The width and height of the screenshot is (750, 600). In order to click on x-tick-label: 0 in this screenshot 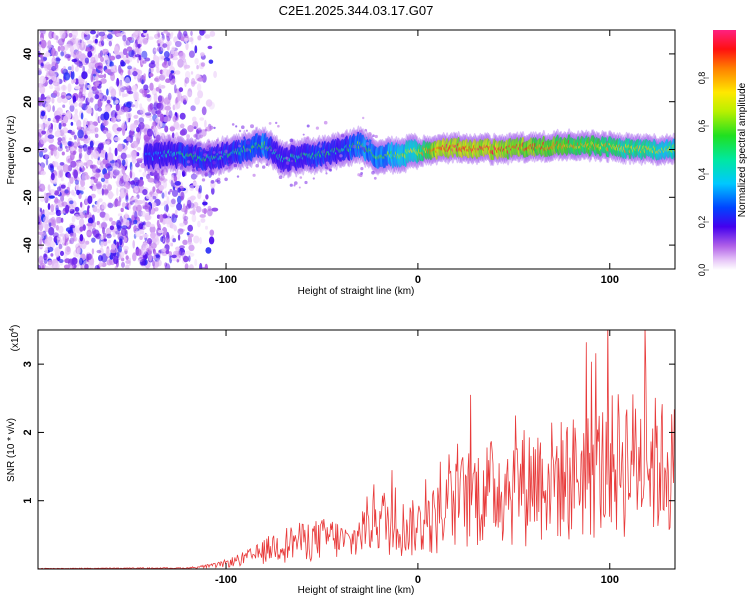, I will do `click(418, 280)`.